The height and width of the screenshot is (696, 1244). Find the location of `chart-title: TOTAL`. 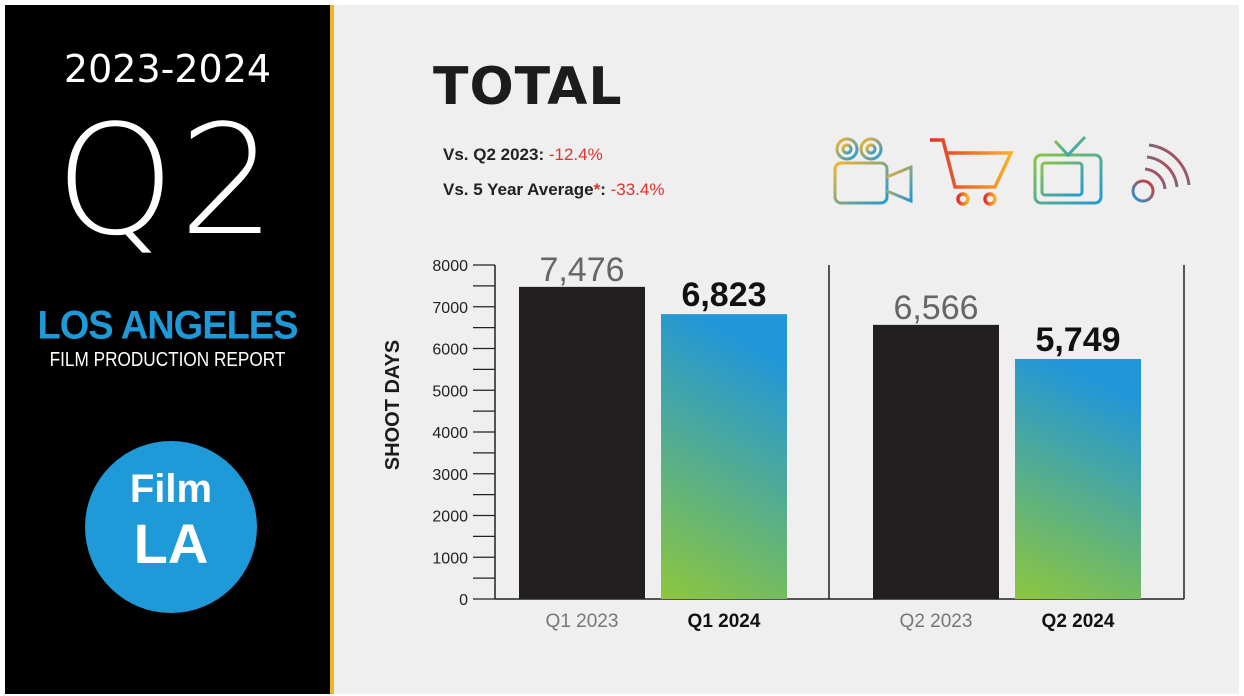

chart-title: TOTAL is located at coordinates (528, 87).